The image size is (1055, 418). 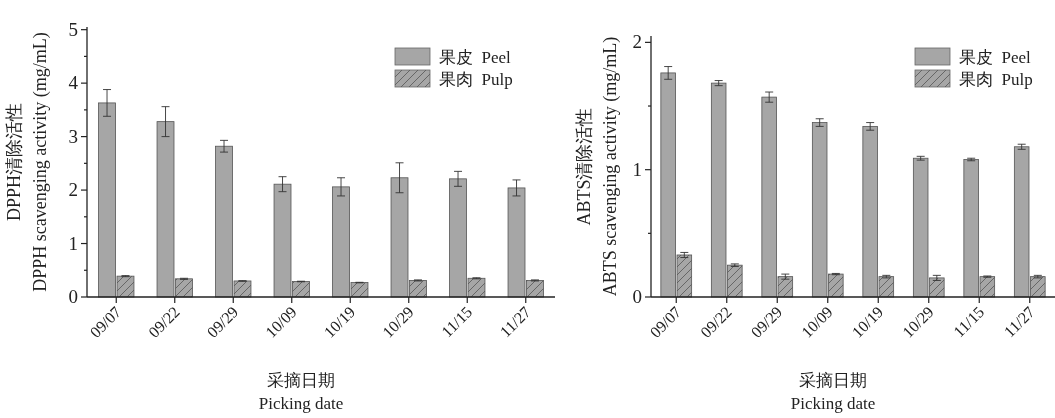 What do you see at coordinates (73, 29) in the screenshot?
I see `y-tick-label: 5` at bounding box center [73, 29].